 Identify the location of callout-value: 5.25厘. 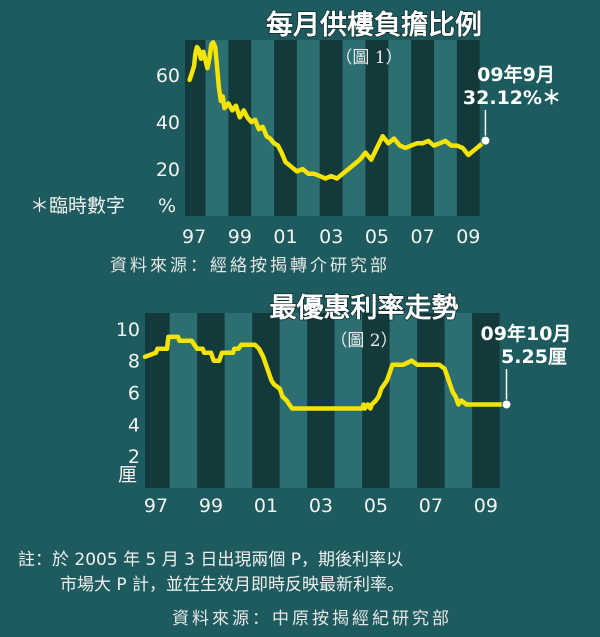
(534, 357).